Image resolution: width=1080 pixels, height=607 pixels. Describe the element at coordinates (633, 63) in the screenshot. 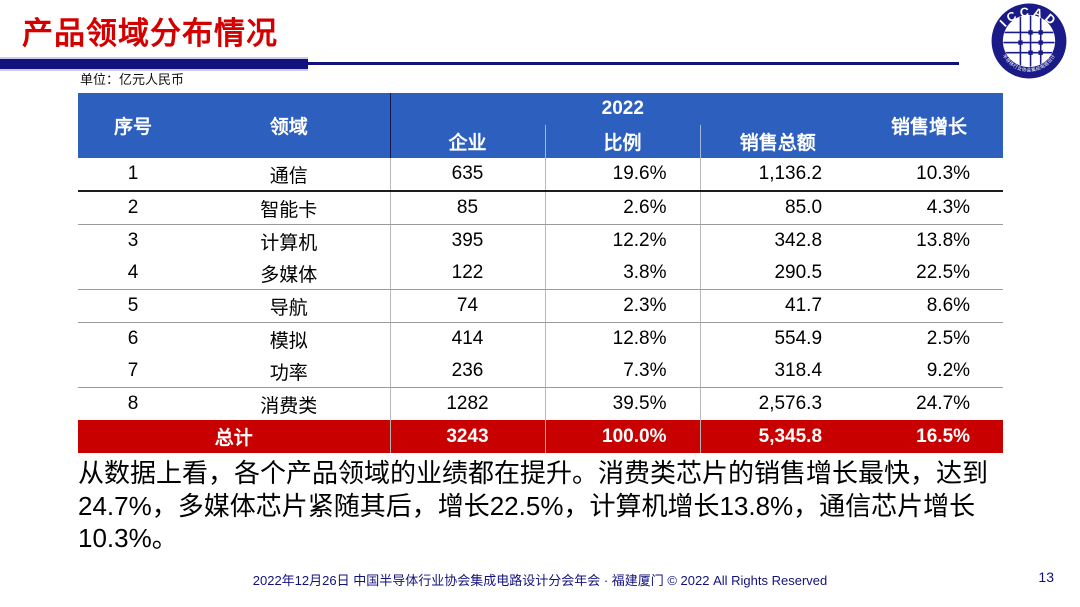

I see `title-underline-thin` at that location.